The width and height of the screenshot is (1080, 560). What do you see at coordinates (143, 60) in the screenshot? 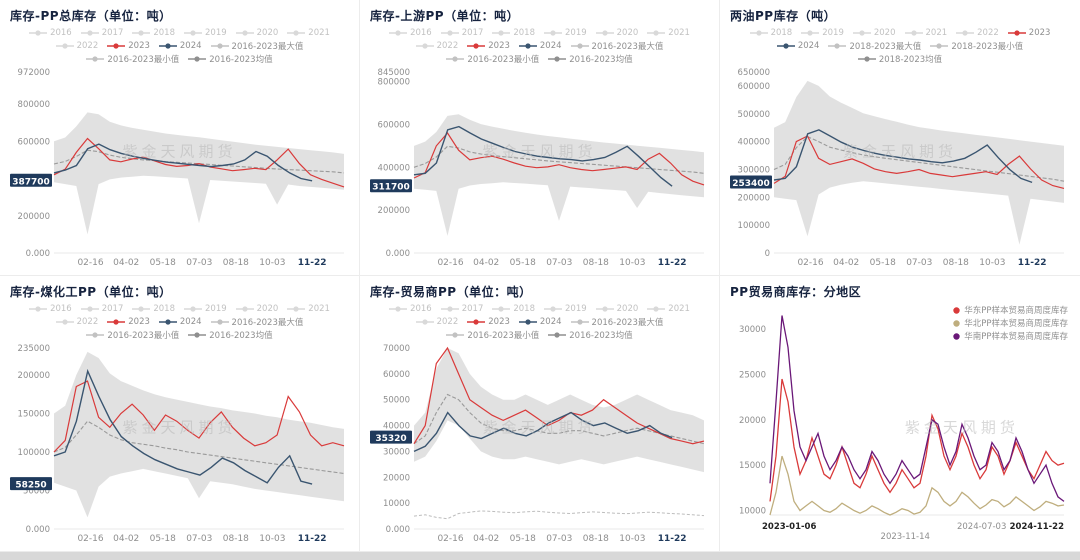
I see `legend-item-label: 2016-2023最小值` at bounding box center [143, 60].